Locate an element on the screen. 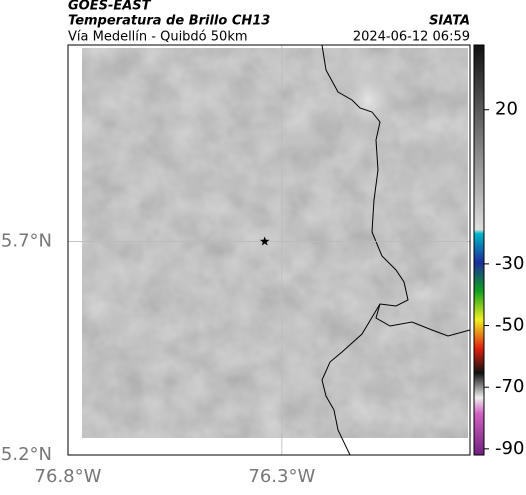 The height and width of the screenshot is (495, 526). bright-cloud is located at coordinates (368, 100).